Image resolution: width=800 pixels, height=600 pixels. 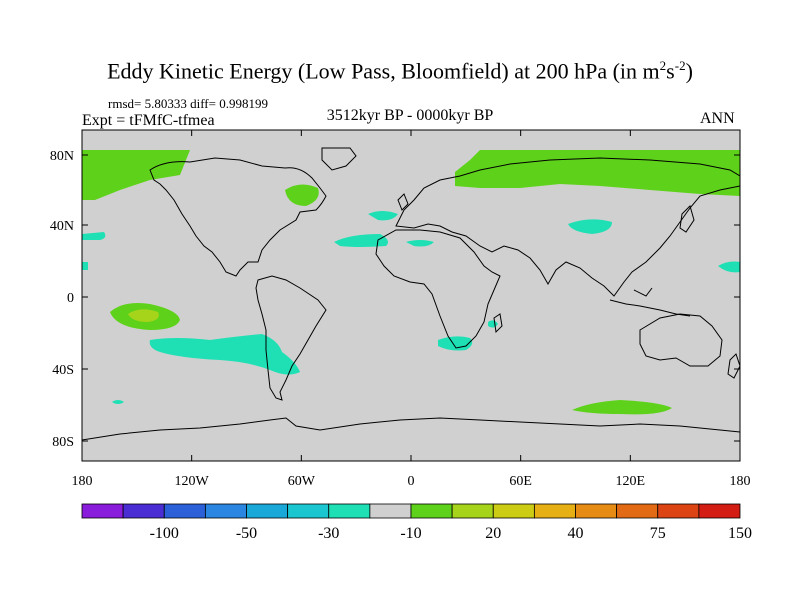 What do you see at coordinates (438, 289) in the screenshot?
I see `africa-coast` at bounding box center [438, 289].